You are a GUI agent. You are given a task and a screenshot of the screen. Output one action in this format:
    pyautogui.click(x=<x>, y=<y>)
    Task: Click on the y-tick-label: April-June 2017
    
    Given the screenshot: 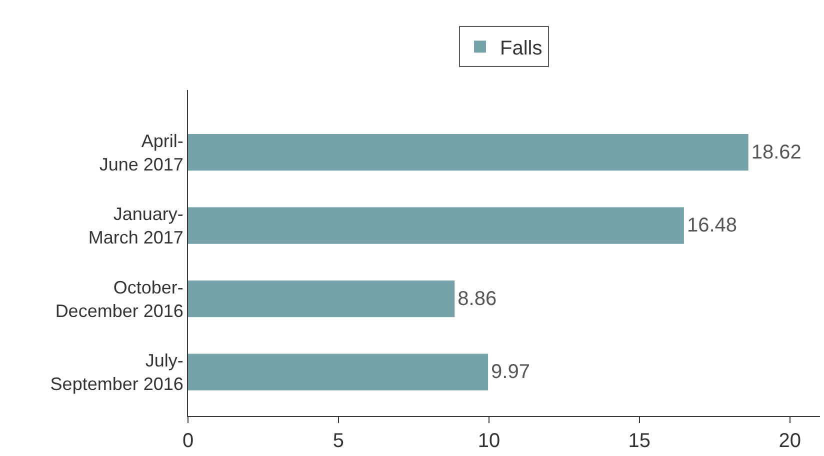 What is the action you would take?
    pyautogui.click(x=141, y=152)
    